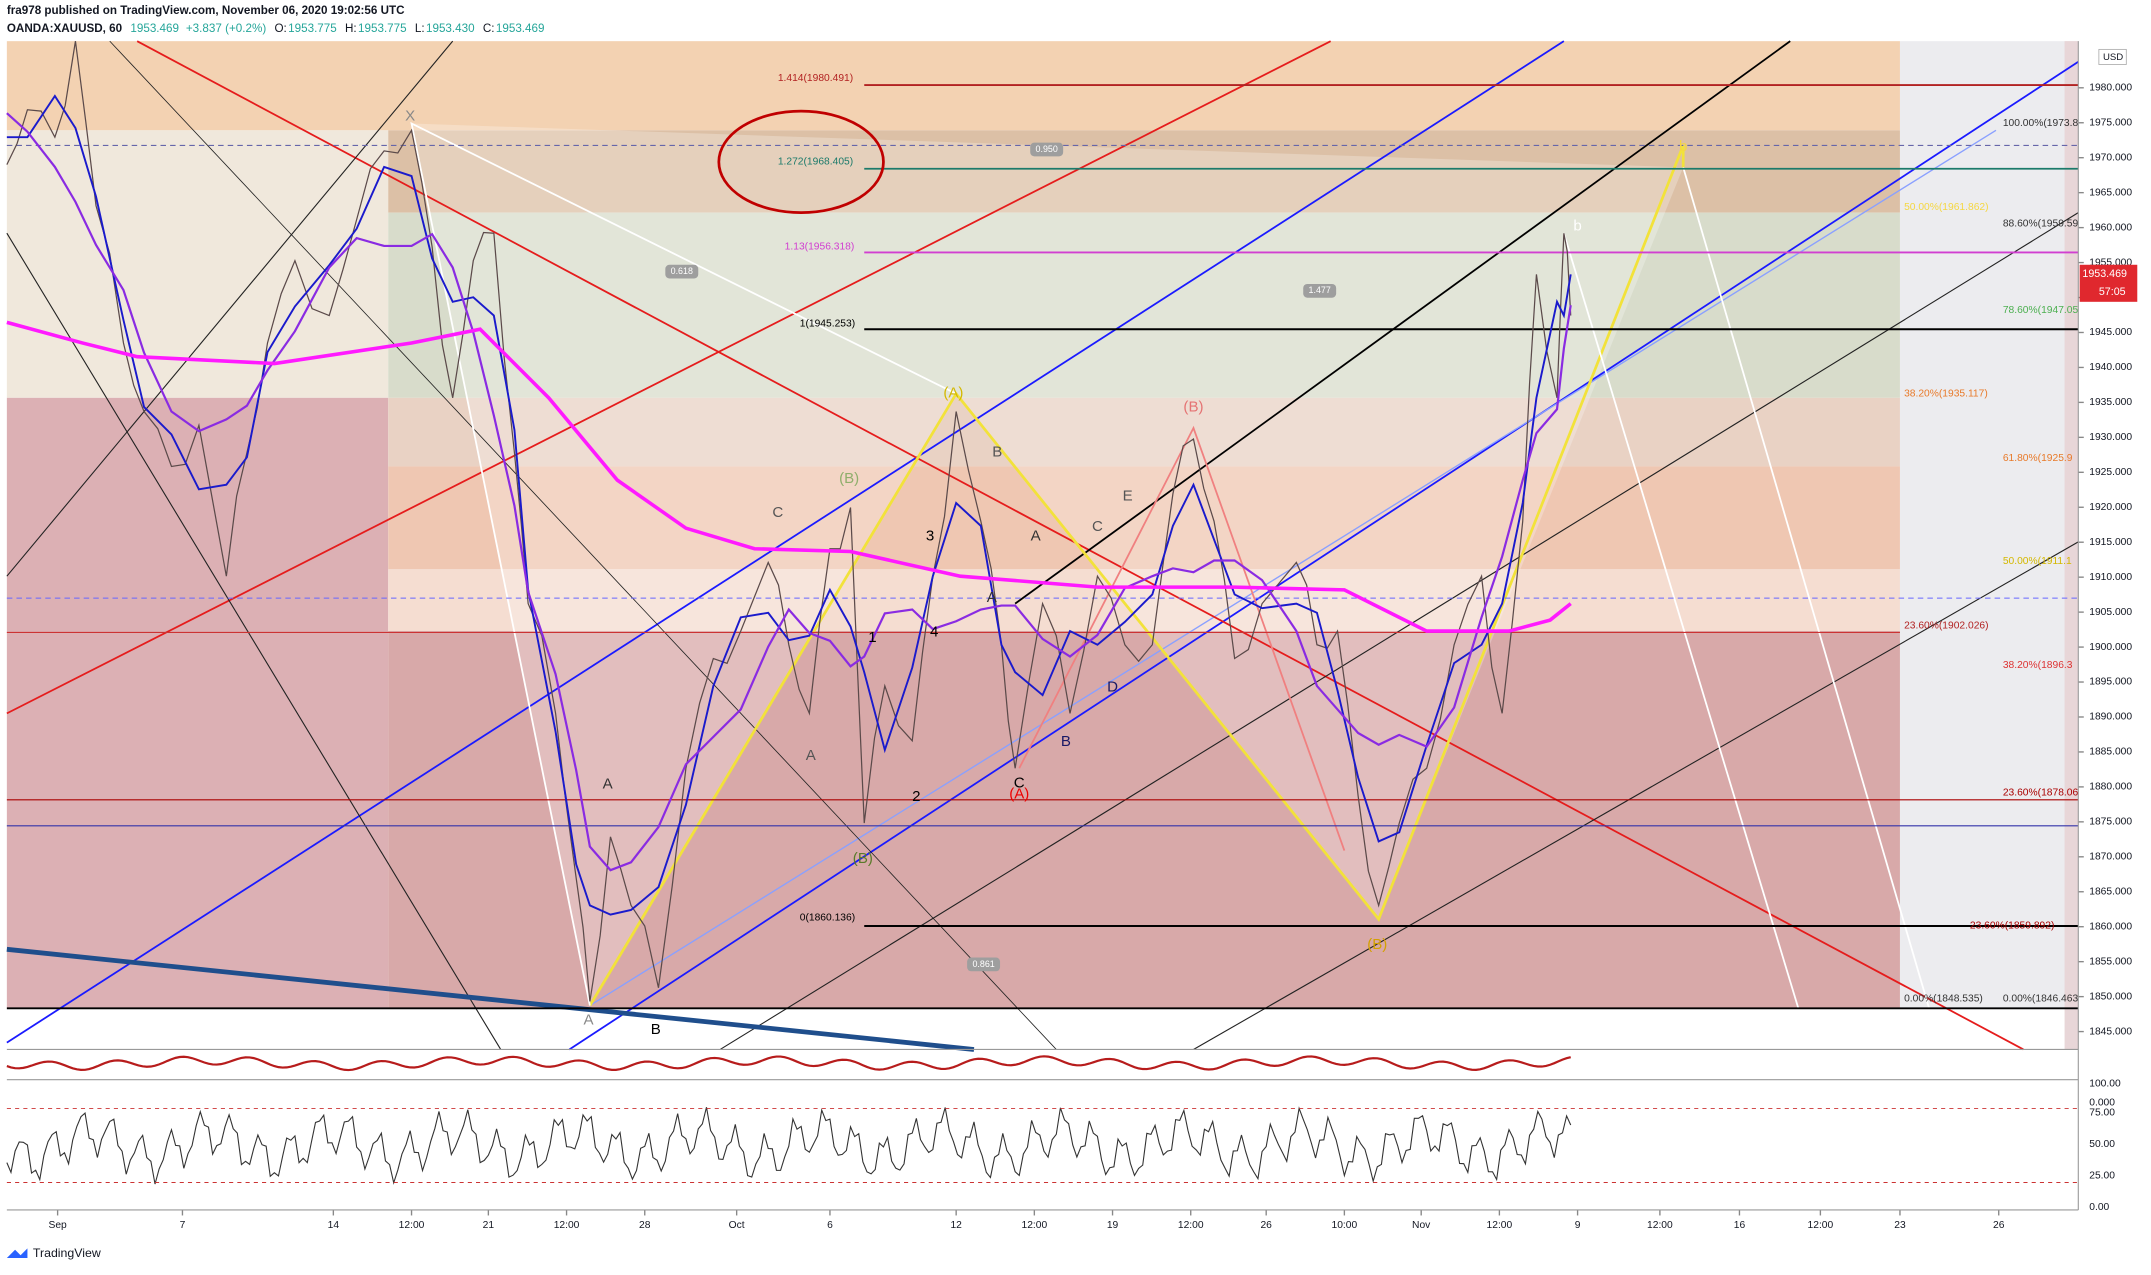 This screenshot has height=1275, width=2151. Describe the element at coordinates (1946, 207) in the screenshot. I see `fib-label: 50.00%(1961.862)` at that location.